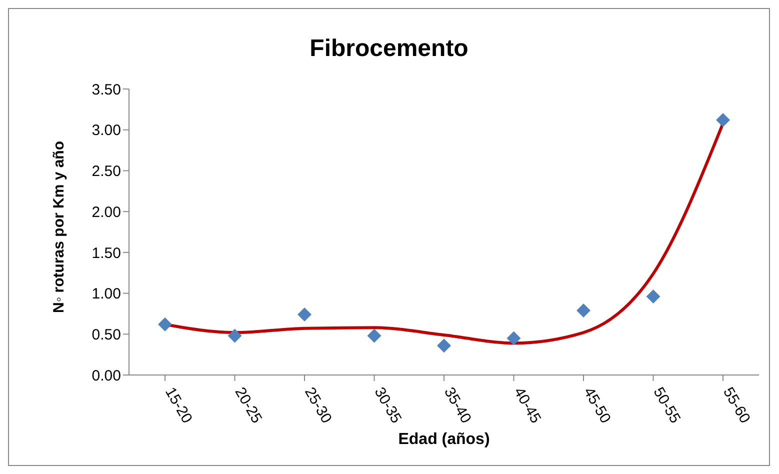 The image size is (779, 474). What do you see at coordinates (106, 89) in the screenshot?
I see `y-tick-label: 3.50` at bounding box center [106, 89].